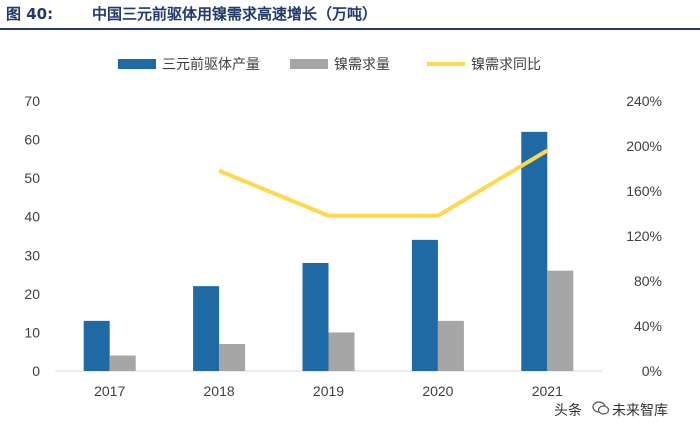 The width and height of the screenshot is (700, 428). I want to click on figure-header: 图 40: 中国三元前驱体用镍需求高速增长（万吨）, so click(350, 15).